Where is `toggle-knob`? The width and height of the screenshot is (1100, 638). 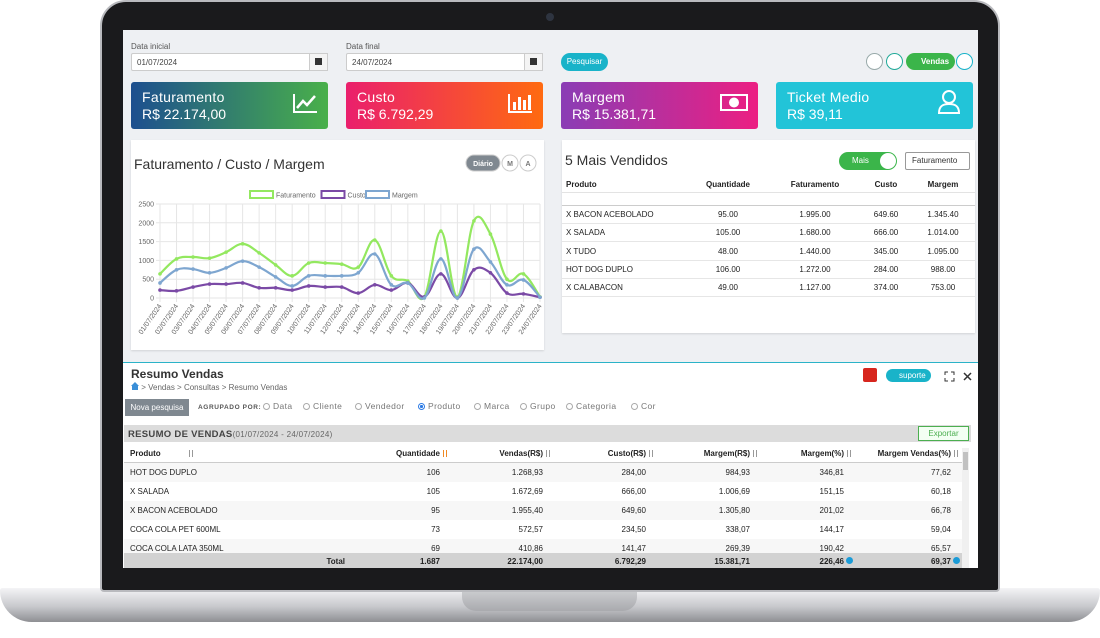
toggle-knob is located at coordinates (888, 161).